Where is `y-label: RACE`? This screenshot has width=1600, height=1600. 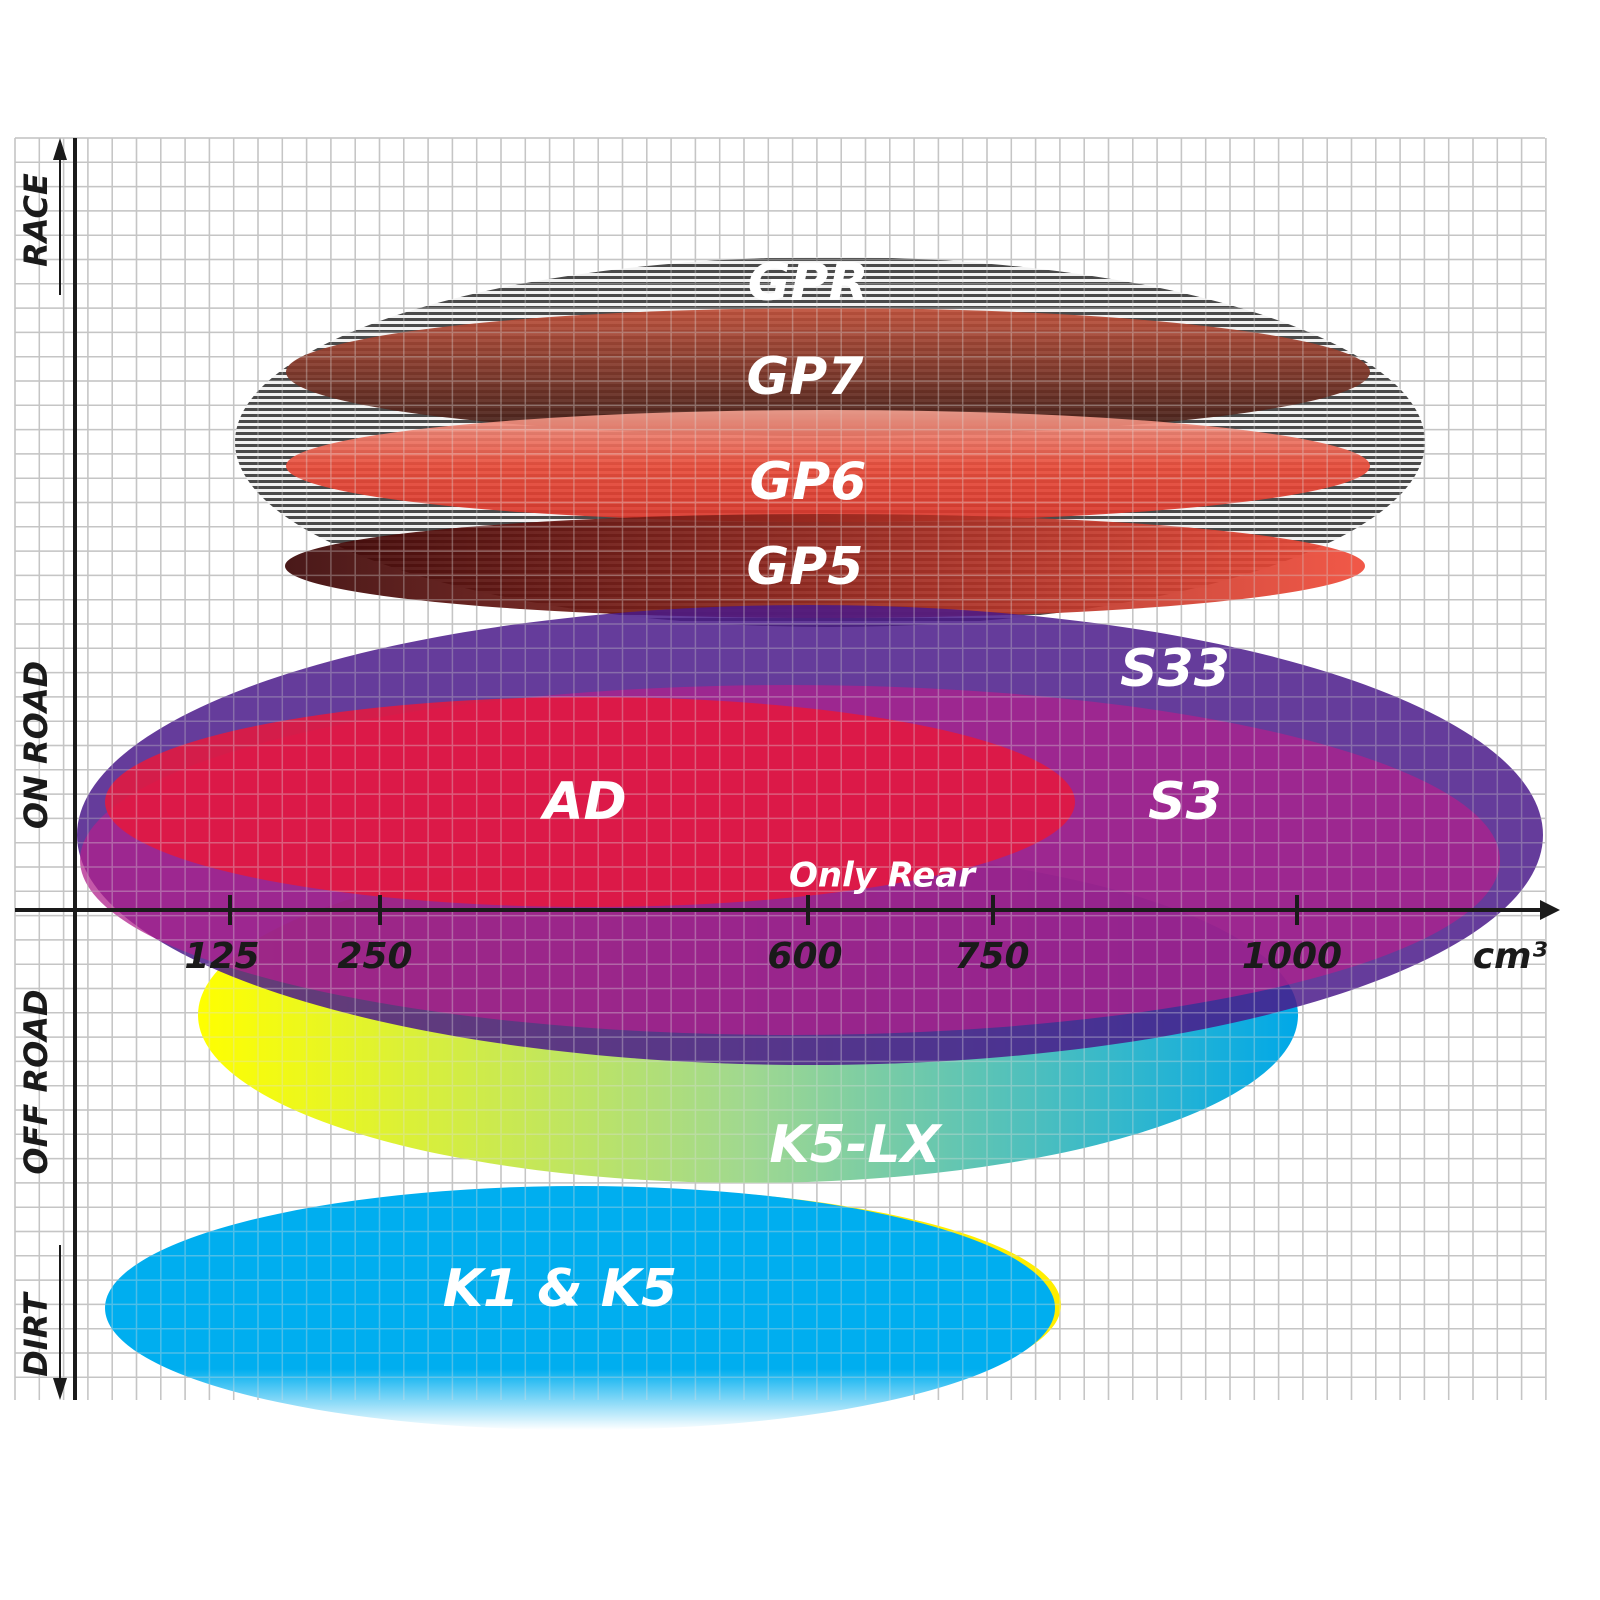
y-label: RACE is located at coordinates (36, 220).